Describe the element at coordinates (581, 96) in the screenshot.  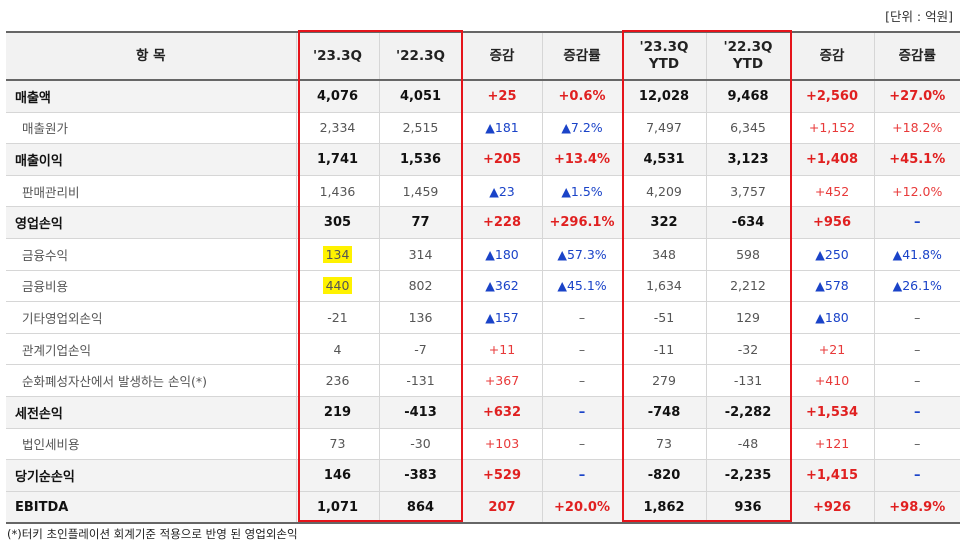
I see `cell-rate: +0.6%` at that location.